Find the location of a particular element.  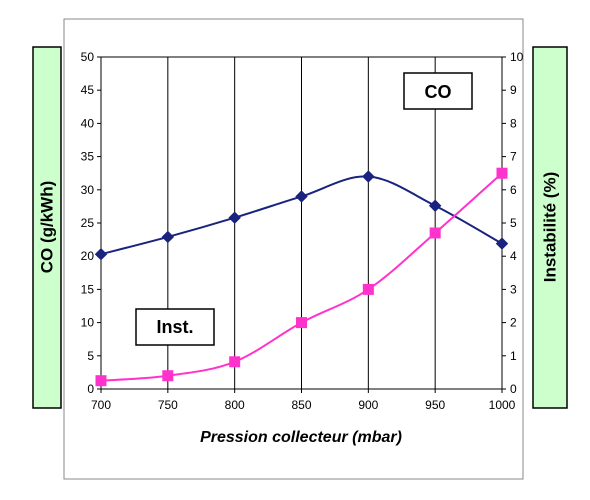

x-tick-label: 700 is located at coordinates (101, 405).